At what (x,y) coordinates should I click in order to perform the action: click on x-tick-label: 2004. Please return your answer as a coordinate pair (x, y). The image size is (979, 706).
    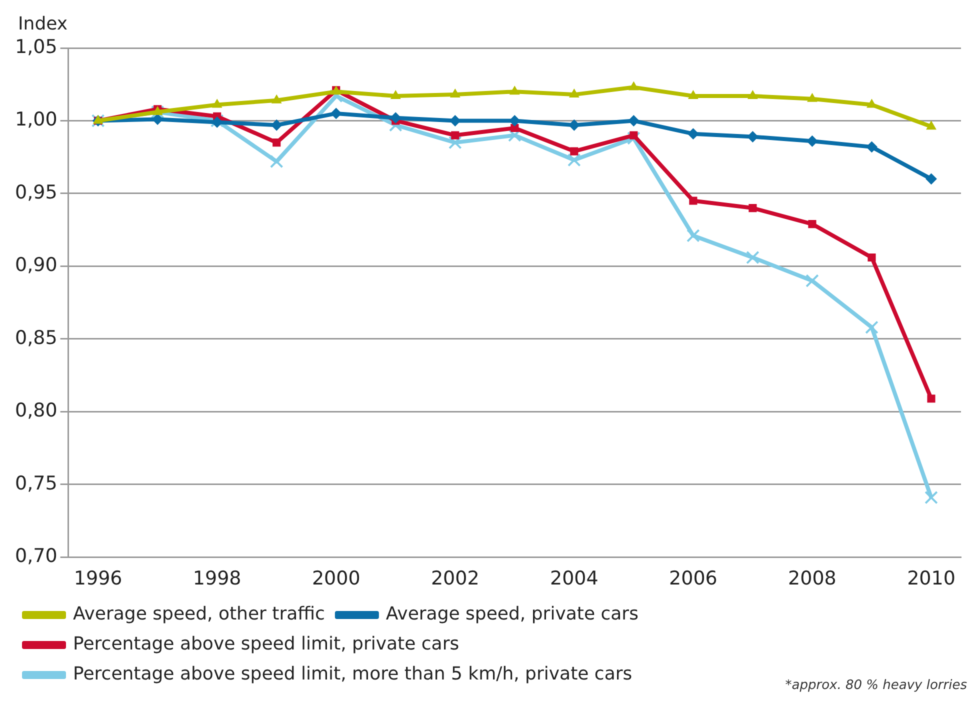
    Looking at the image, I should click on (574, 579).